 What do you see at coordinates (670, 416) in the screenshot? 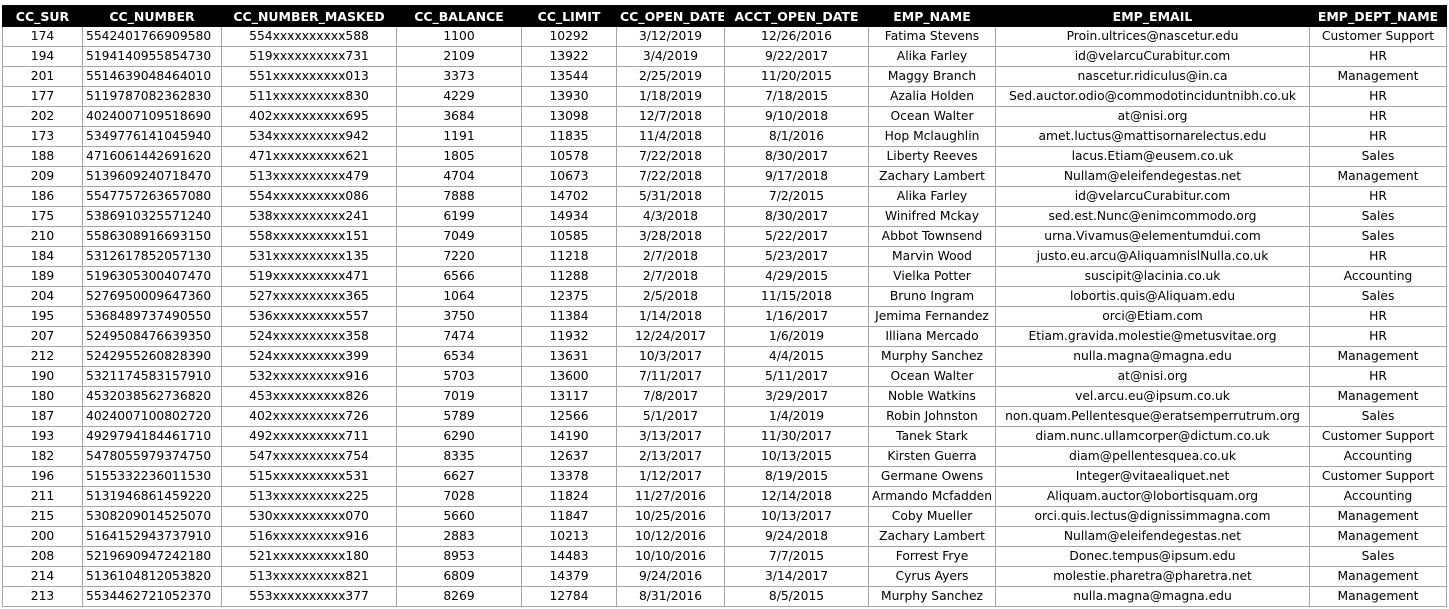
I see `cell-cc-open-date: 5/1/2017` at bounding box center [670, 416].